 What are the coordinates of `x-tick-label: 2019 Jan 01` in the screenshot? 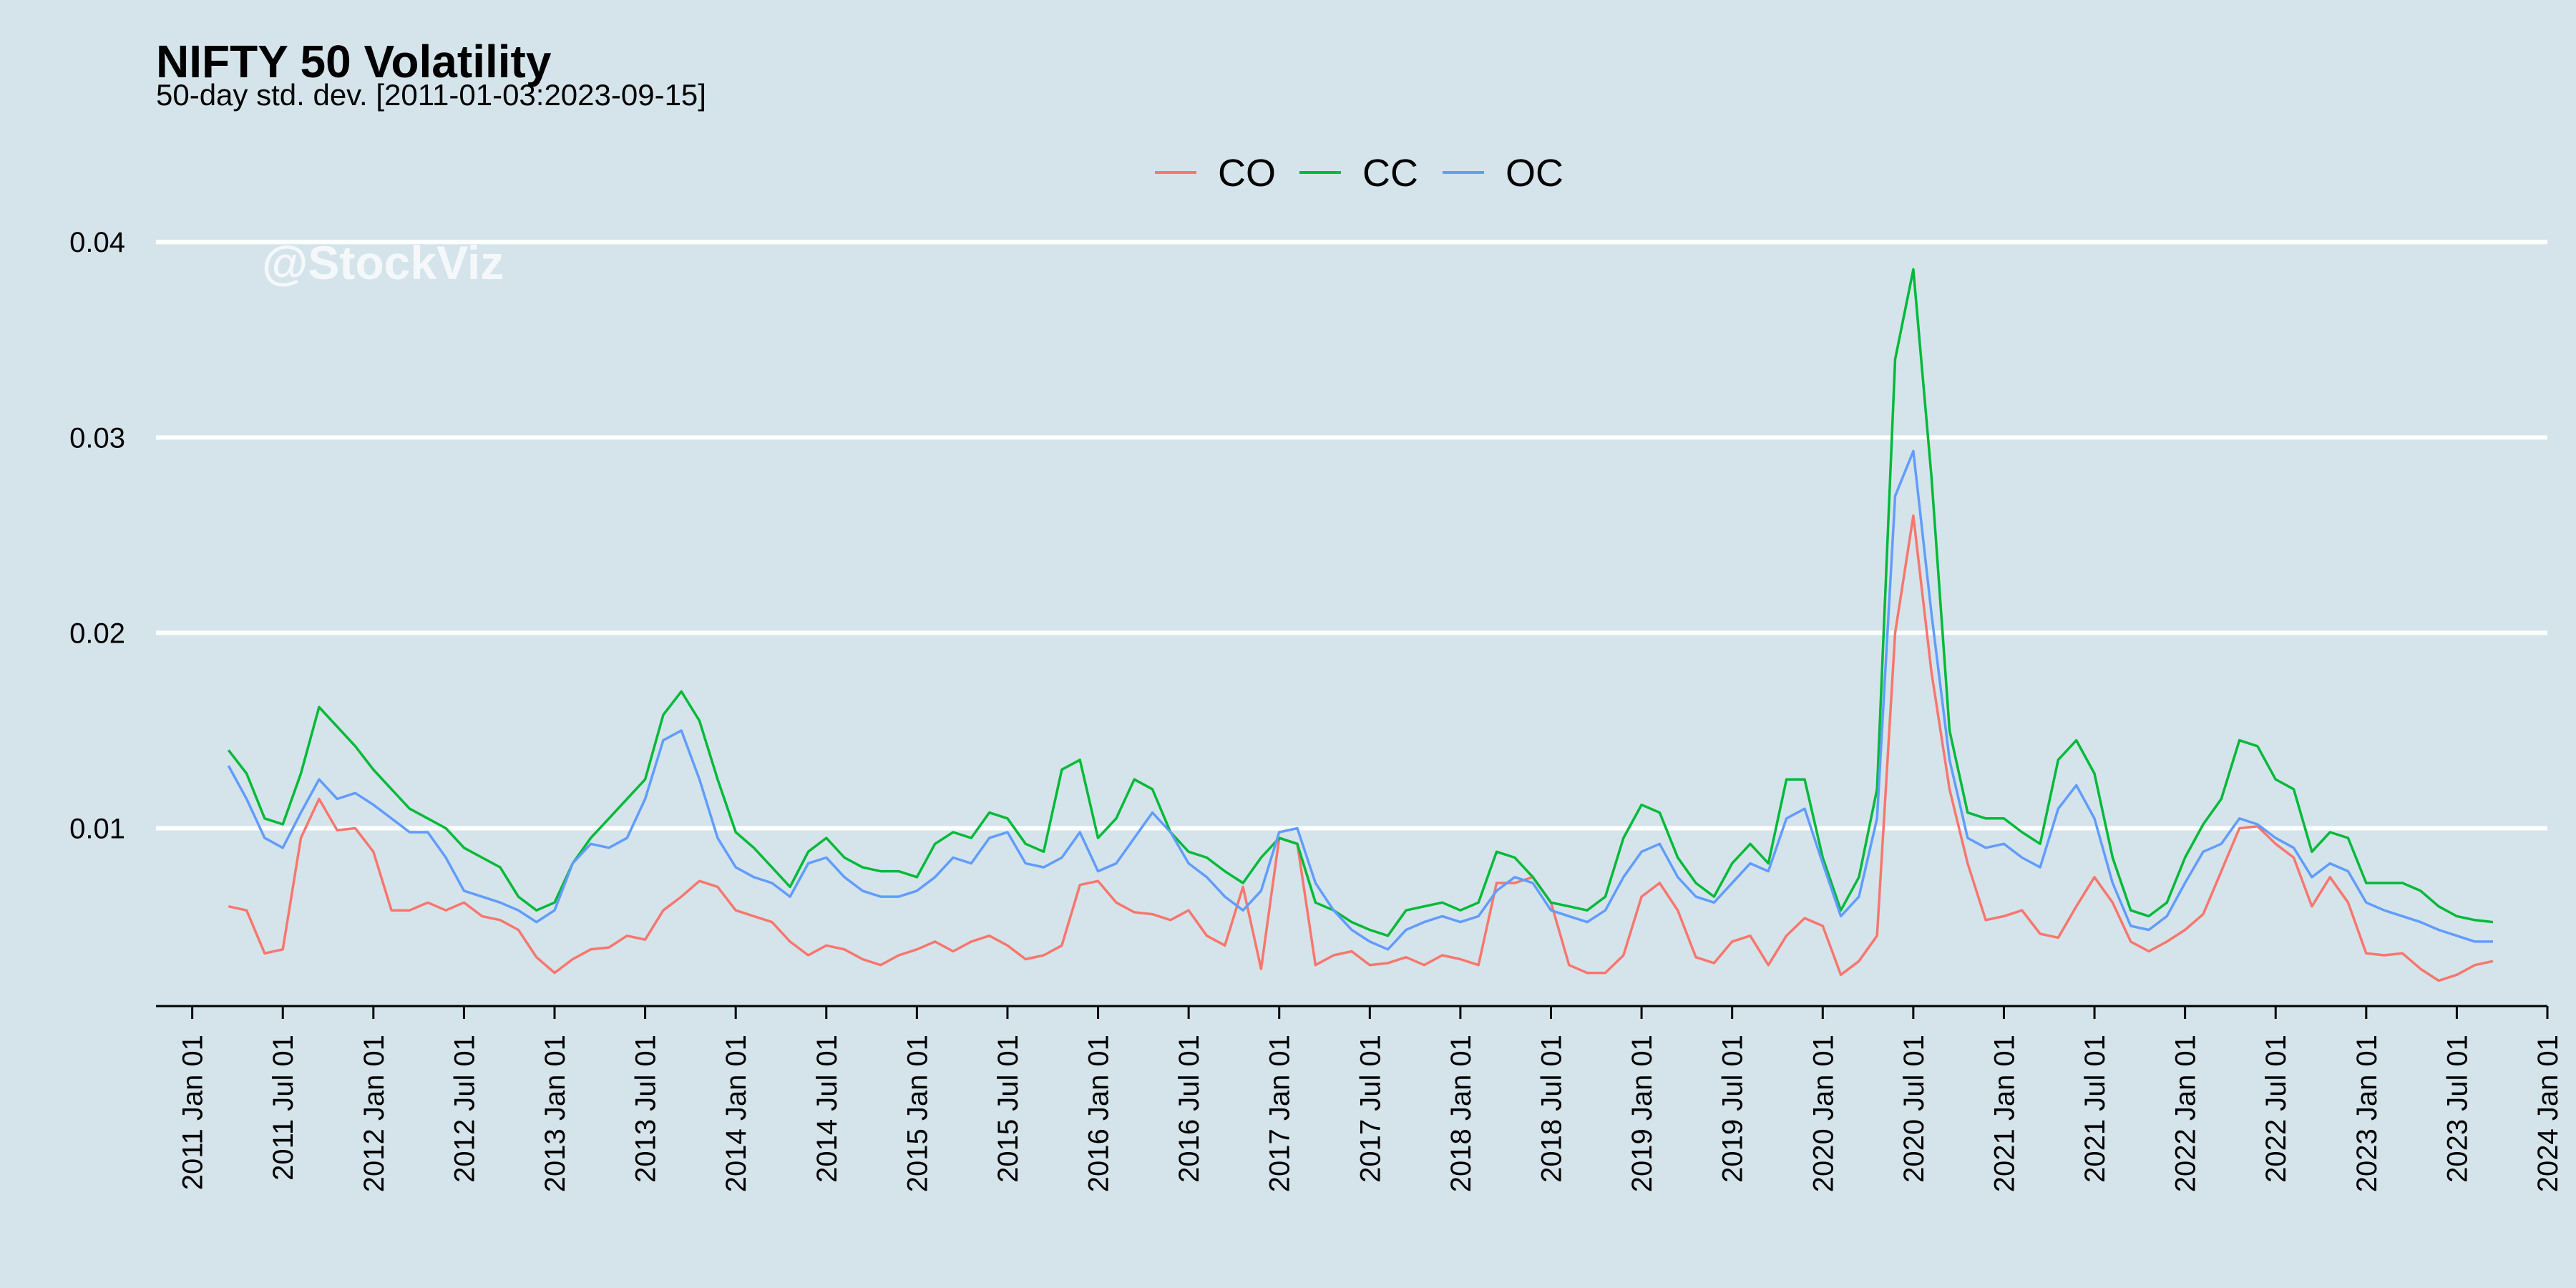 It's located at (1642, 1113).